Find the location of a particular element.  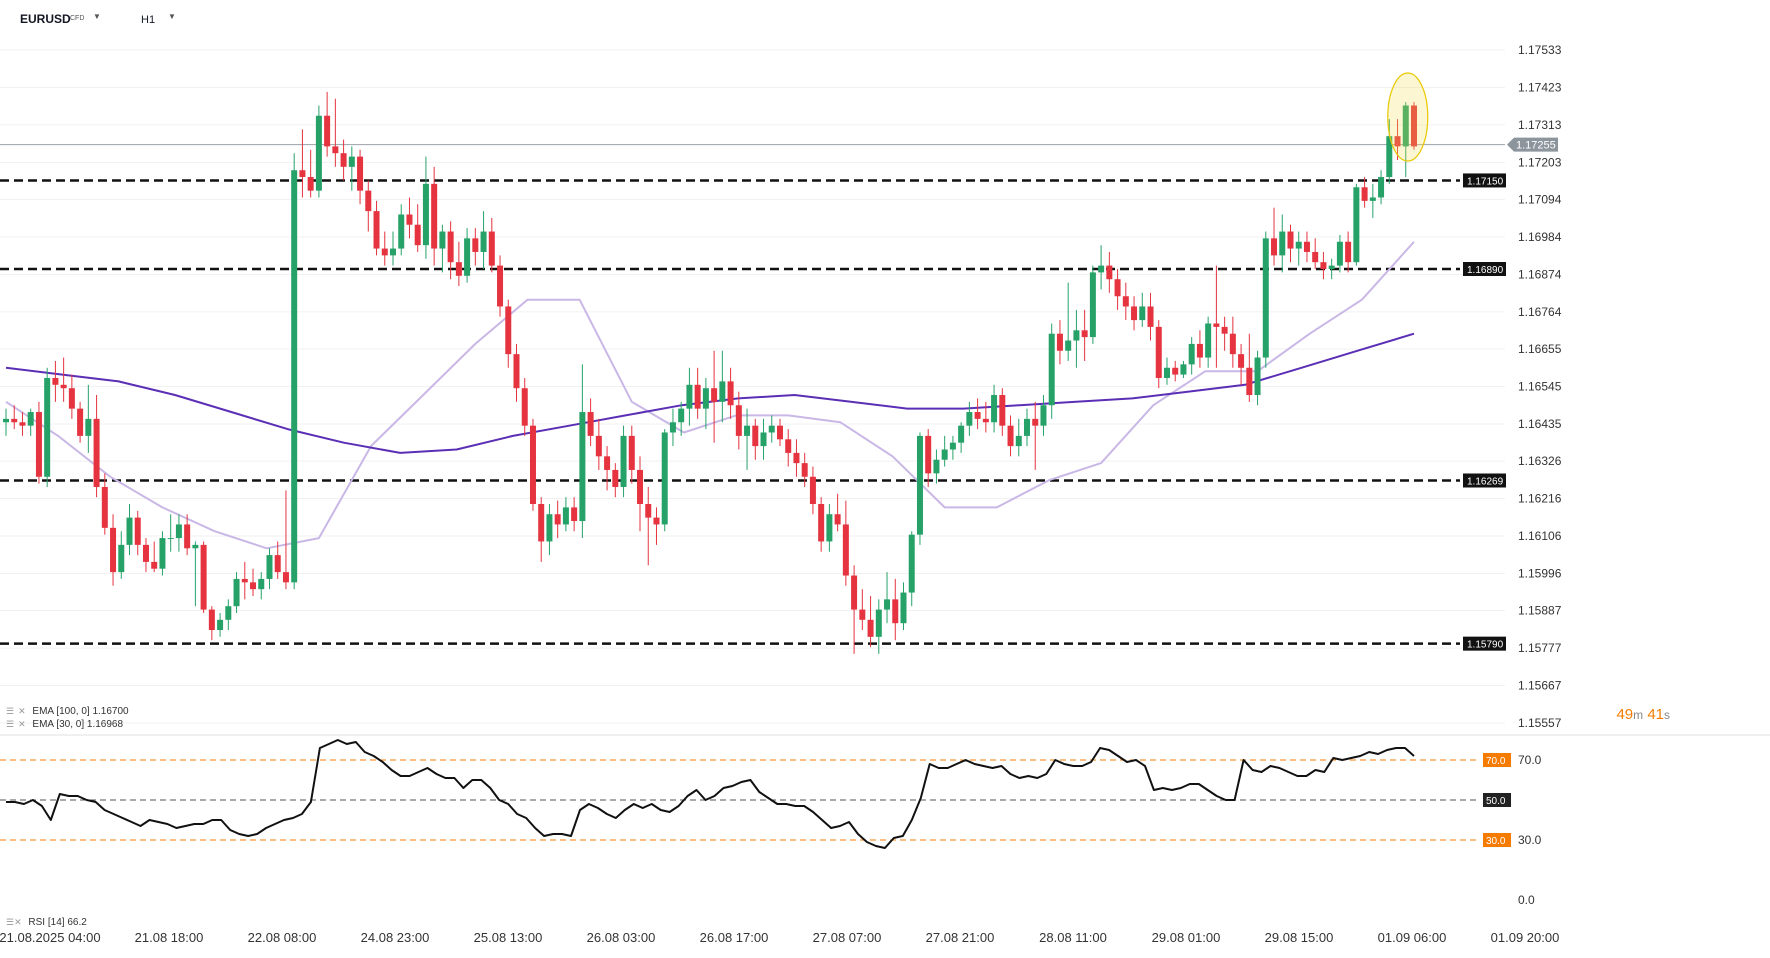

ema-value: 1.16700 is located at coordinates (110, 711).